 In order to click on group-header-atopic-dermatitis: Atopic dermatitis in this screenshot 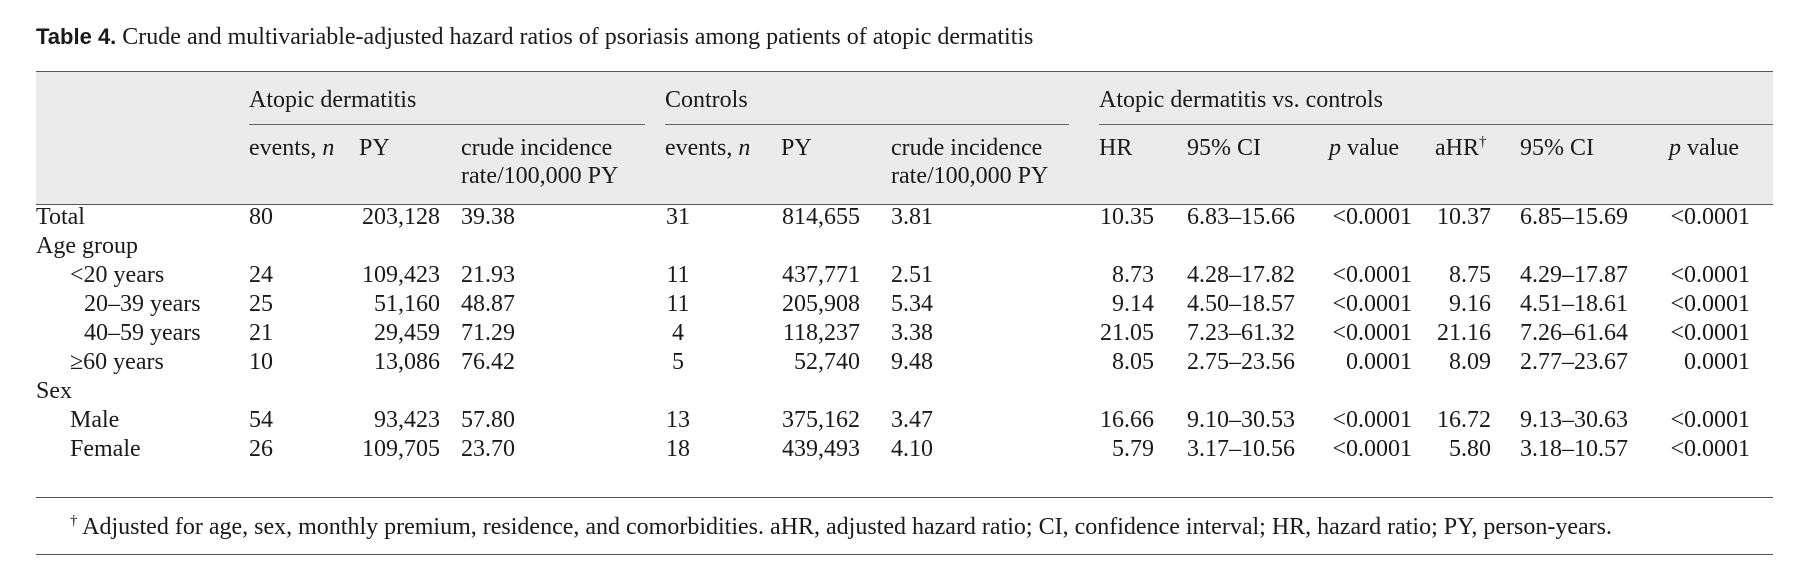, I will do `click(333, 100)`.